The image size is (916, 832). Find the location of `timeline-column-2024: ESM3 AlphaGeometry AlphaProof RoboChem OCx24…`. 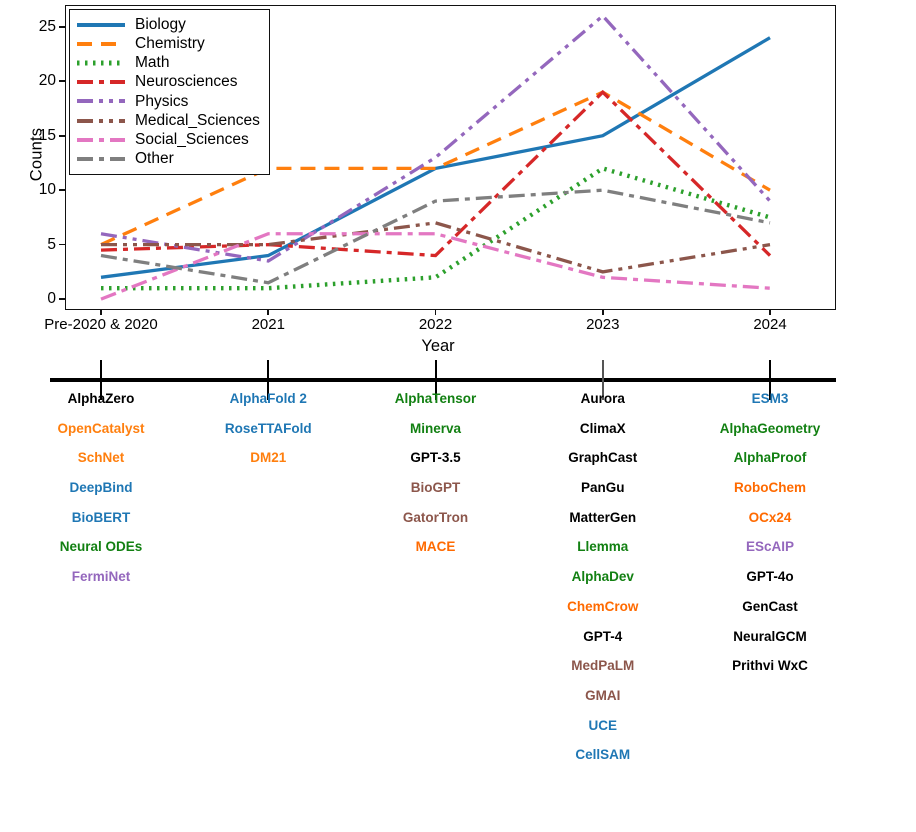

timeline-column-2024: ESM3 AlphaGeometry AlphaProof RoboChem OCx24… is located at coordinates (770, 540).